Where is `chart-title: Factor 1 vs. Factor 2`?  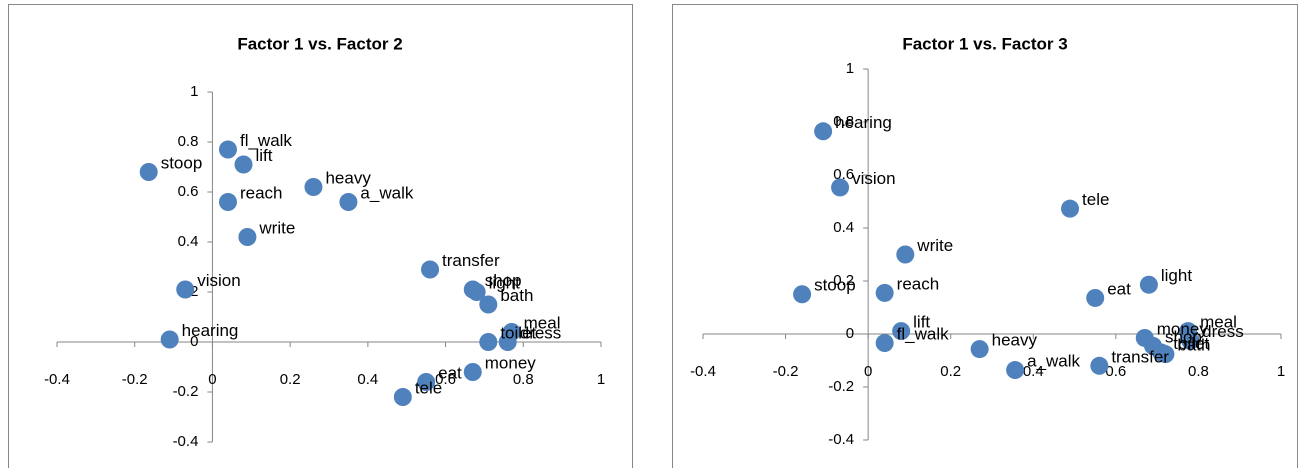
chart-title: Factor 1 vs. Factor 2 is located at coordinates (319, 43).